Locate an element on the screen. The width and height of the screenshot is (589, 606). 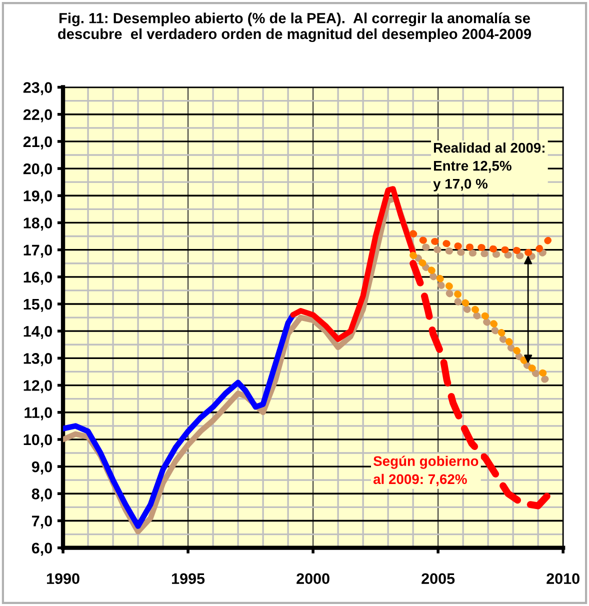
y-tick-label: 13,0 is located at coordinates (38, 359).